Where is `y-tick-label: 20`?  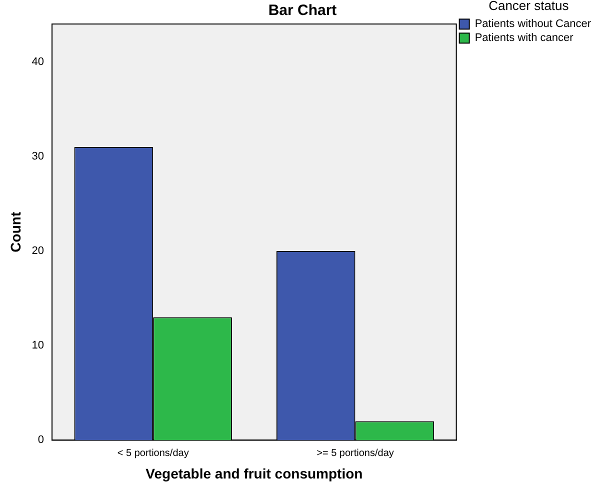 y-tick-label: 20 is located at coordinates (38, 251).